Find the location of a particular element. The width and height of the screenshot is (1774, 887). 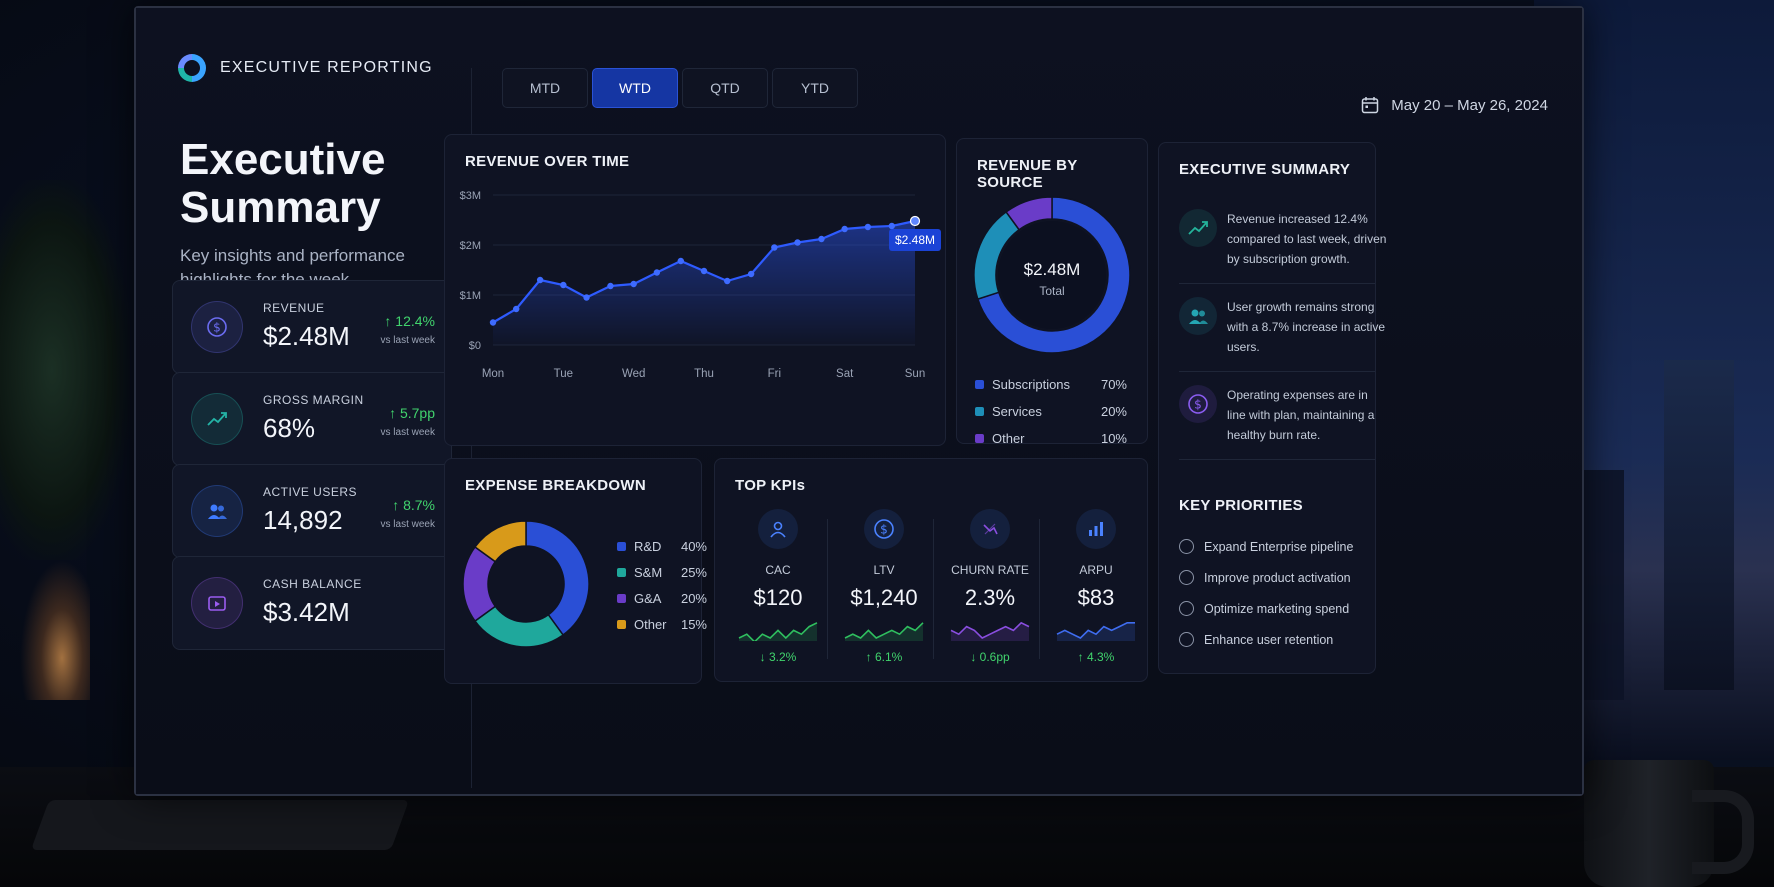

top-kpi-cac: CAC $120 ↓ 3.2% is located at coordinates (778, 589).